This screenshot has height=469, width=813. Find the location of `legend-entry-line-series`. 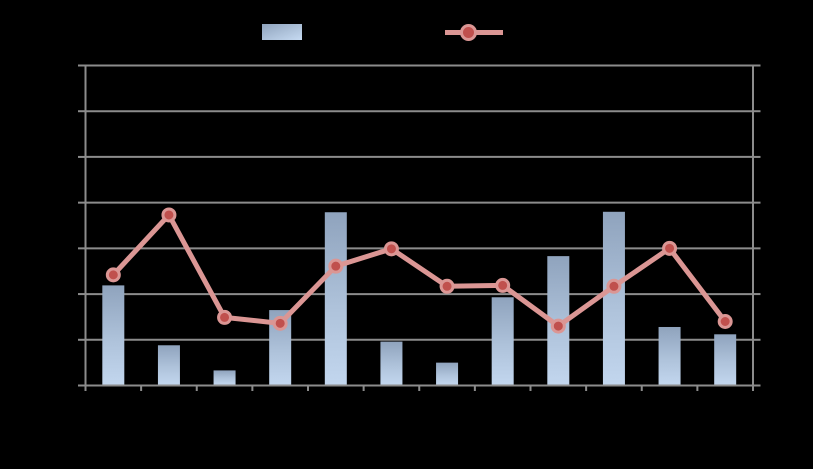

legend-entry-line-series is located at coordinates (478, 32).